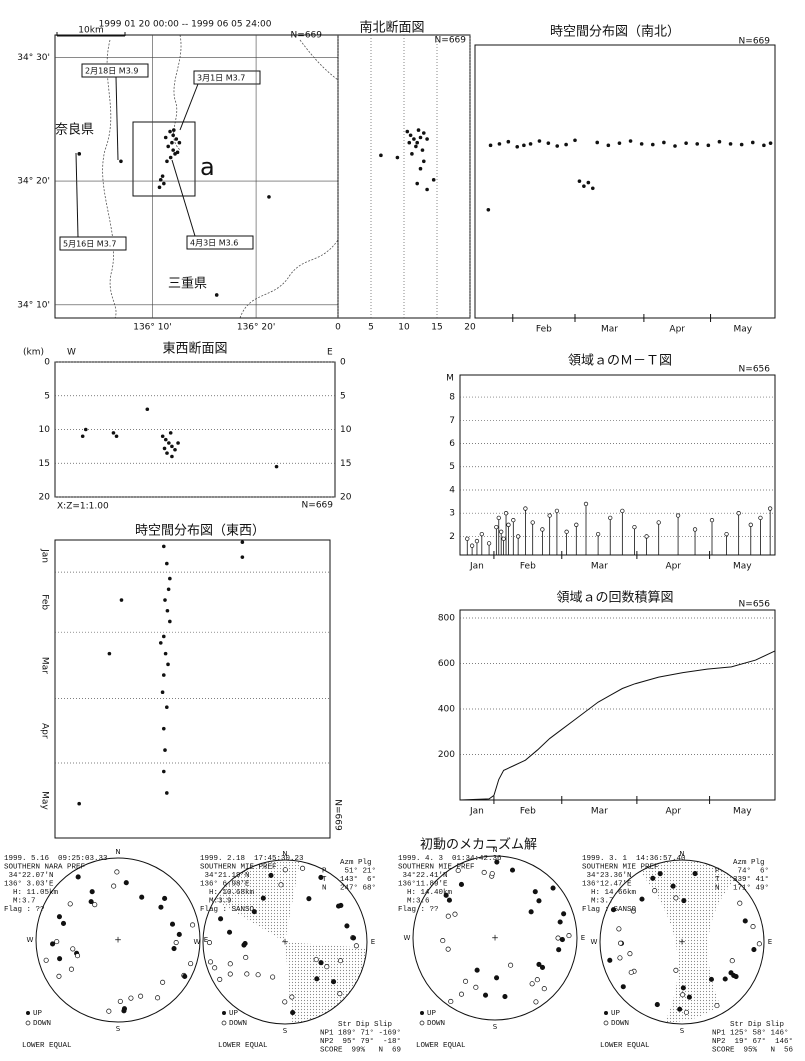  I want to click on y-tick-label: 800, so click(446, 618).